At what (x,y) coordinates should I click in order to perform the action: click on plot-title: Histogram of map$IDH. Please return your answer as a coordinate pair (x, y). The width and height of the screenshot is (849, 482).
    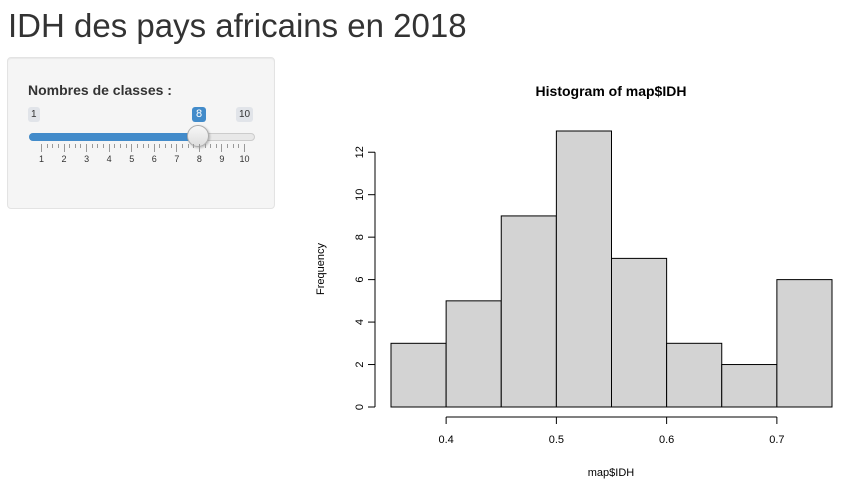
    Looking at the image, I should click on (611, 91).